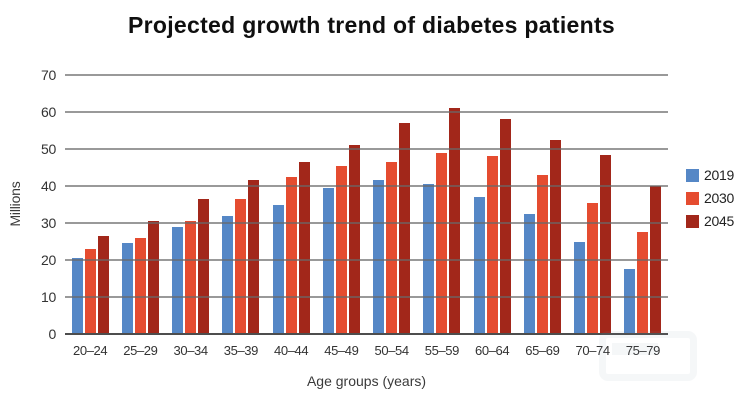 The image size is (743, 405). Describe the element at coordinates (48, 149) in the screenshot. I see `y-tick-label: 50` at that location.